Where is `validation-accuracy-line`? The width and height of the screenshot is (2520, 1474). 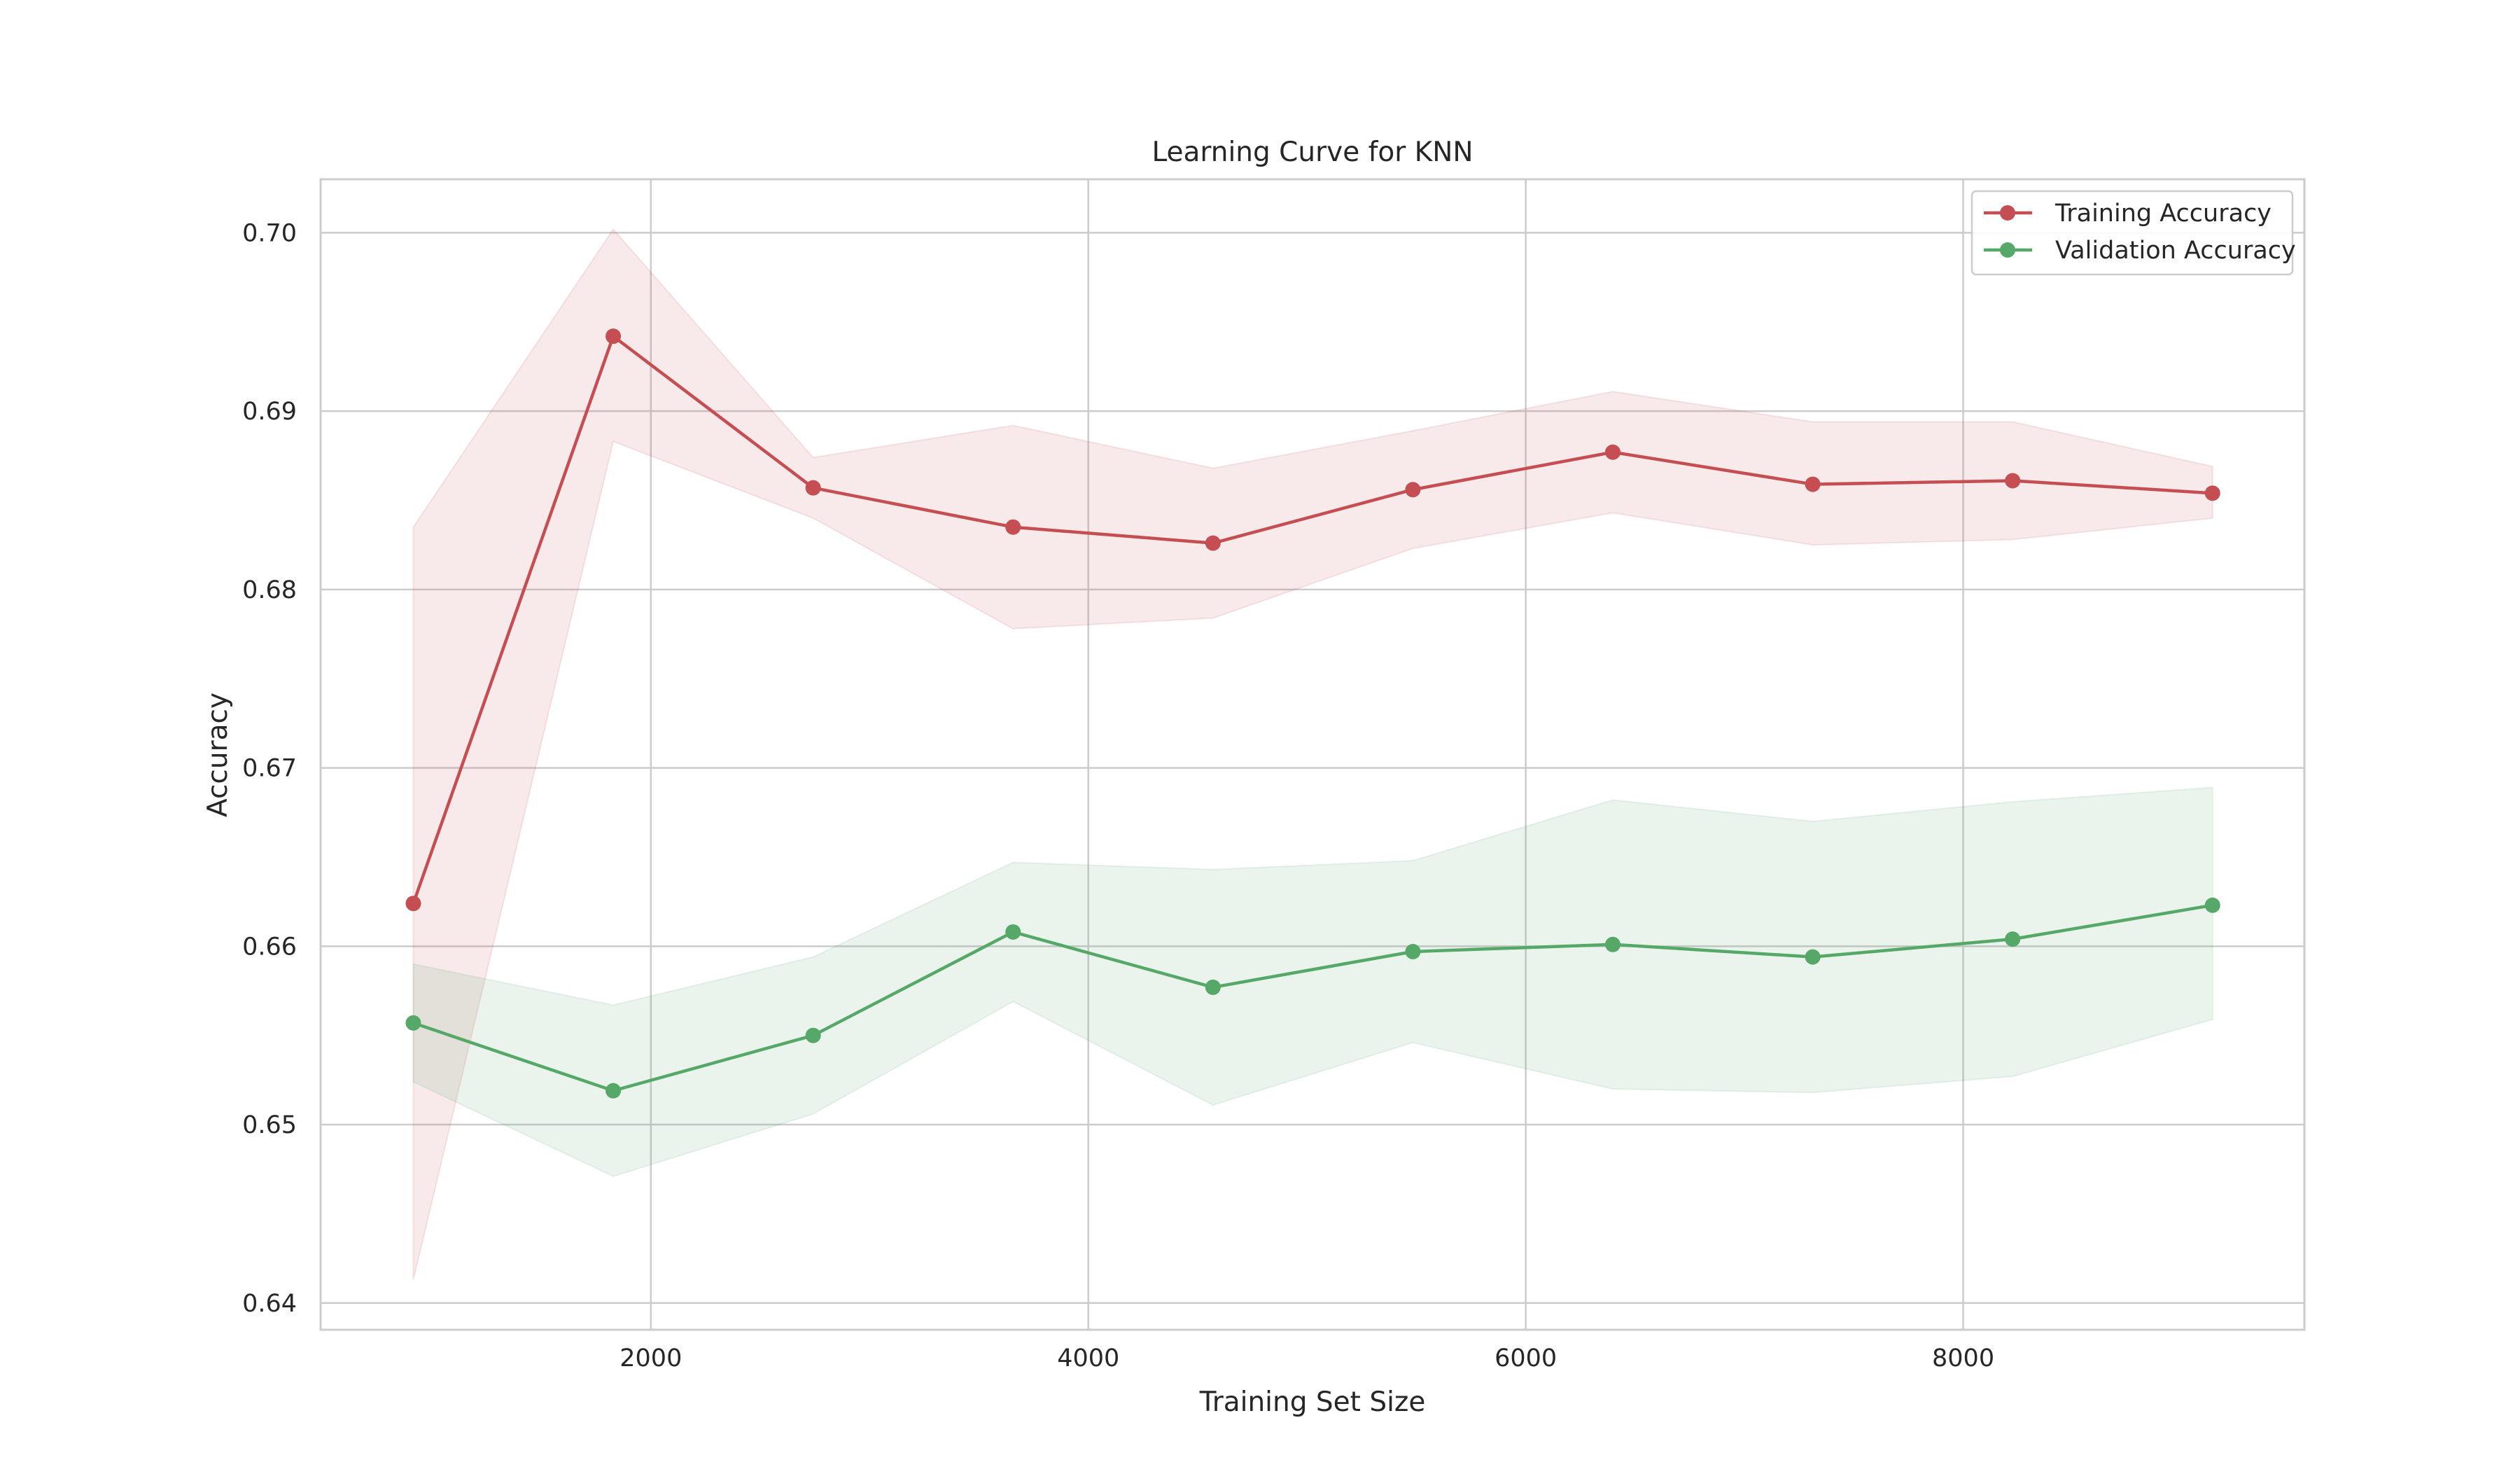
validation-accuracy-line is located at coordinates (1312, 997).